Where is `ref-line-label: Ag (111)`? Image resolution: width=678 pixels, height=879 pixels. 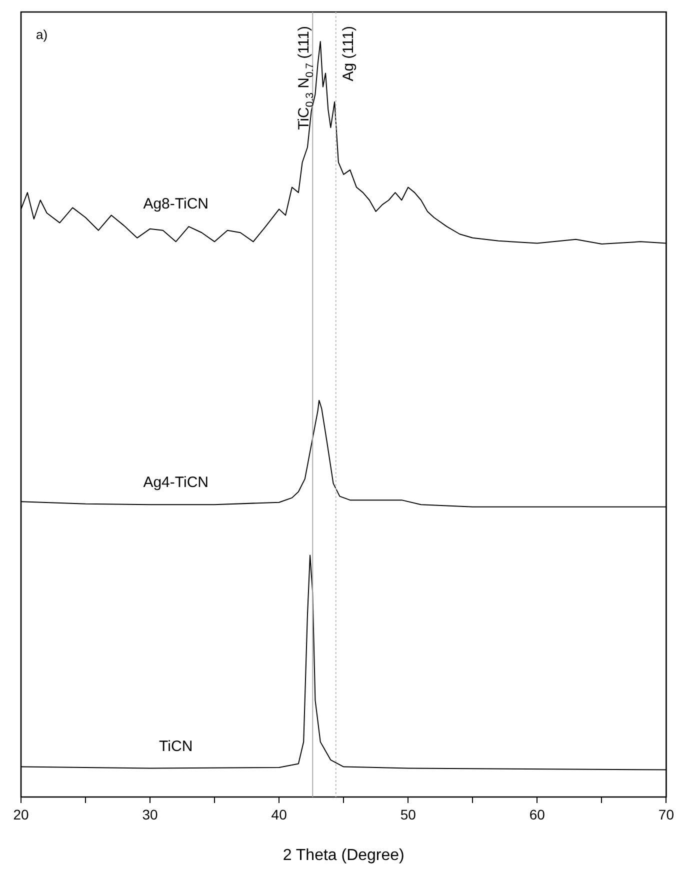 ref-line-label: Ag (111) is located at coordinates (348, 54).